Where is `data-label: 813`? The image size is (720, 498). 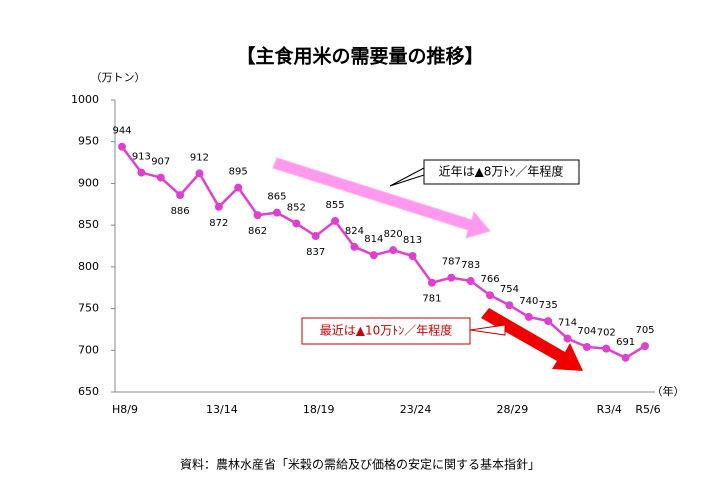
data-label: 813 is located at coordinates (412, 240).